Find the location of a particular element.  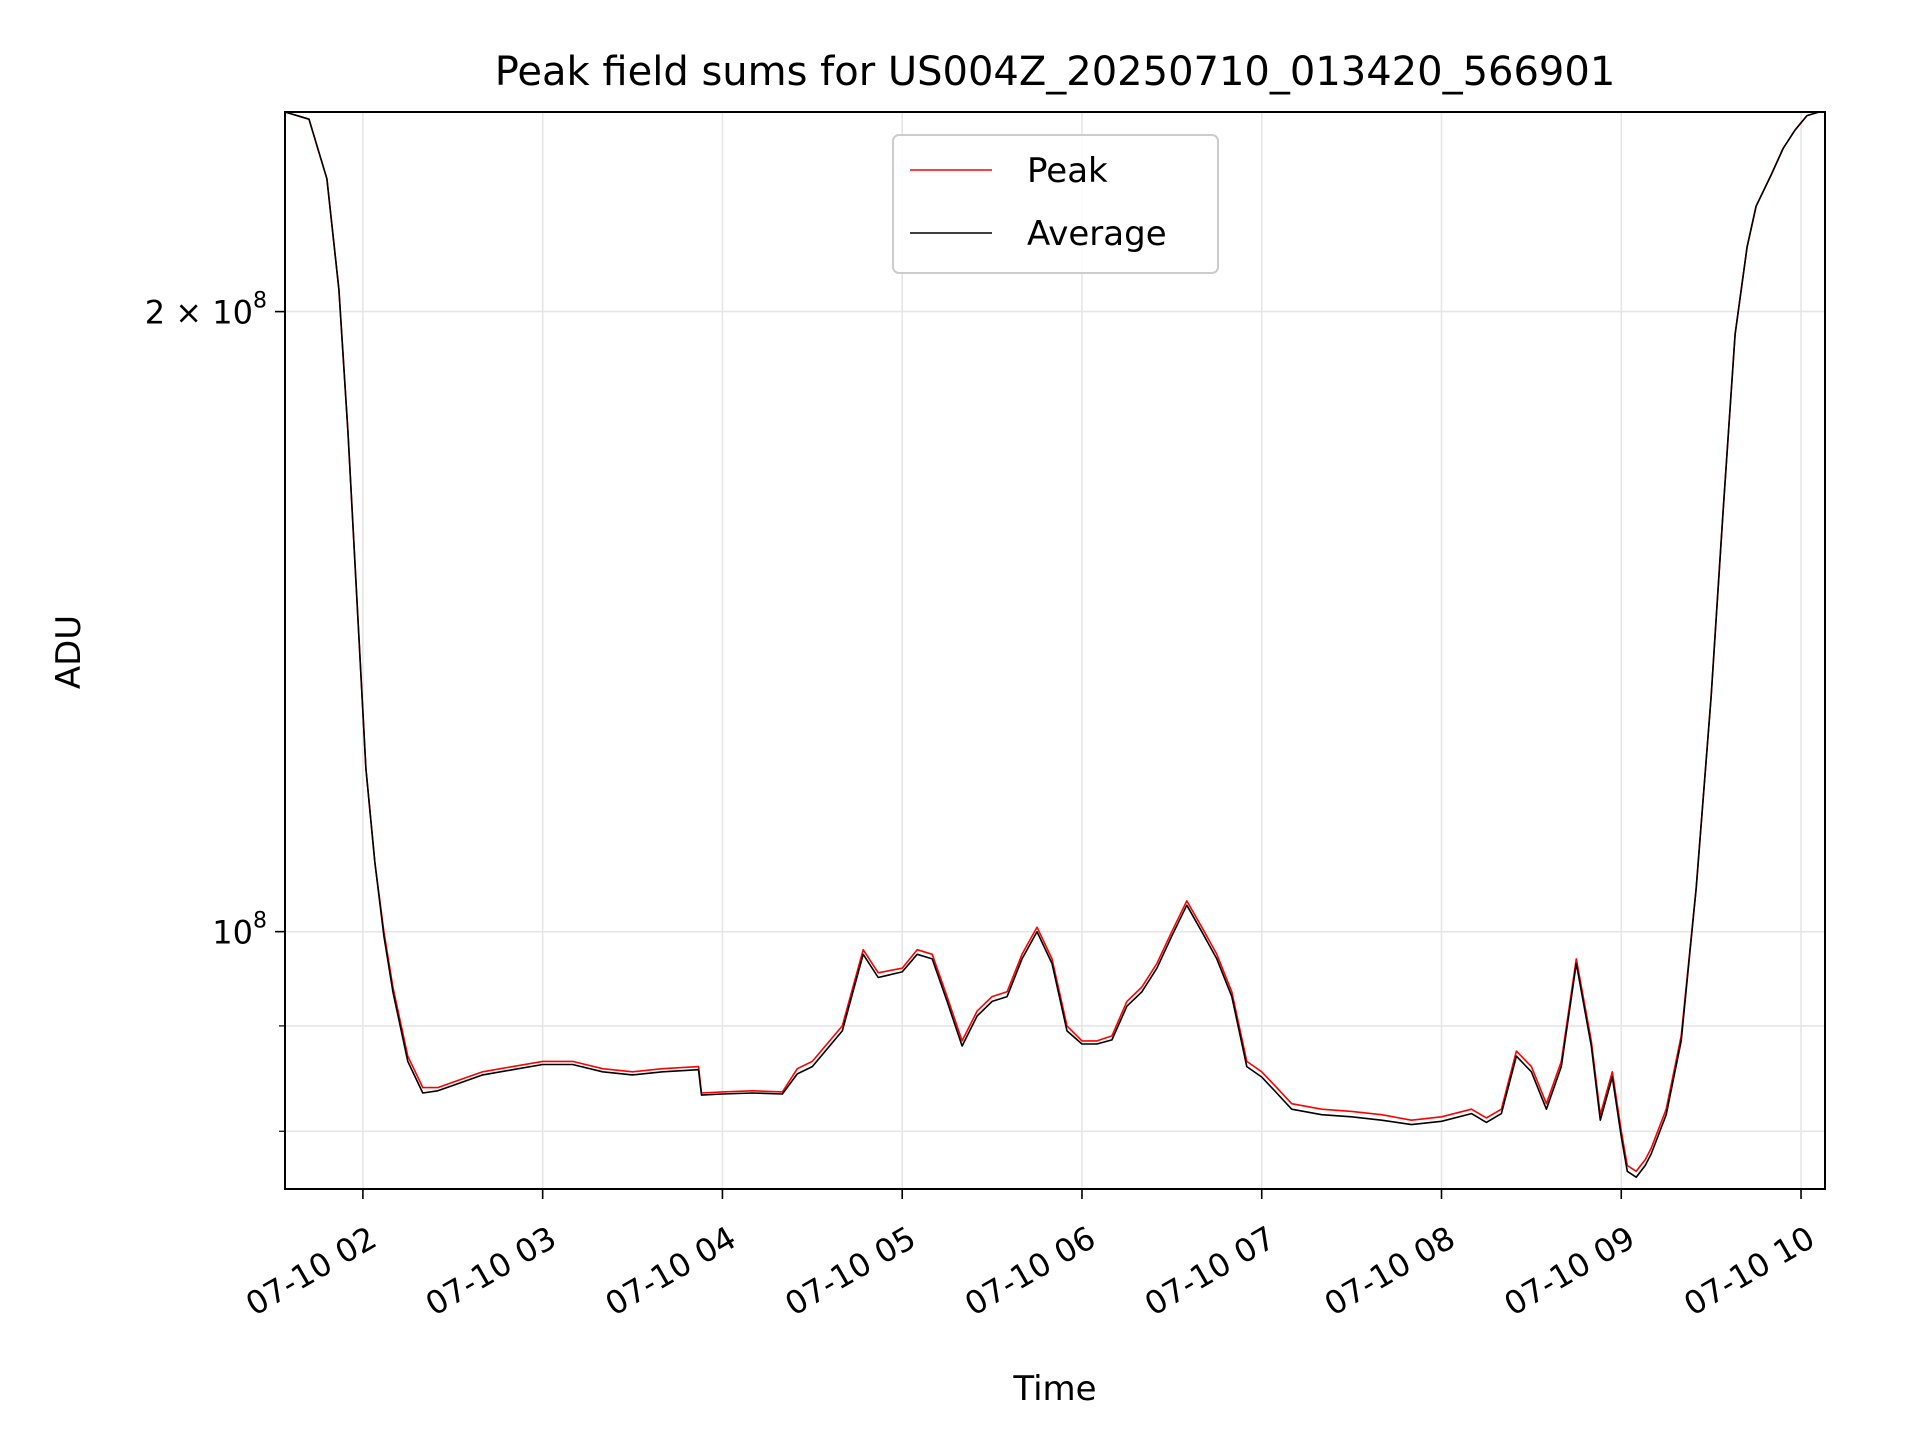

y-axis-label: ADU is located at coordinates (69, 652).